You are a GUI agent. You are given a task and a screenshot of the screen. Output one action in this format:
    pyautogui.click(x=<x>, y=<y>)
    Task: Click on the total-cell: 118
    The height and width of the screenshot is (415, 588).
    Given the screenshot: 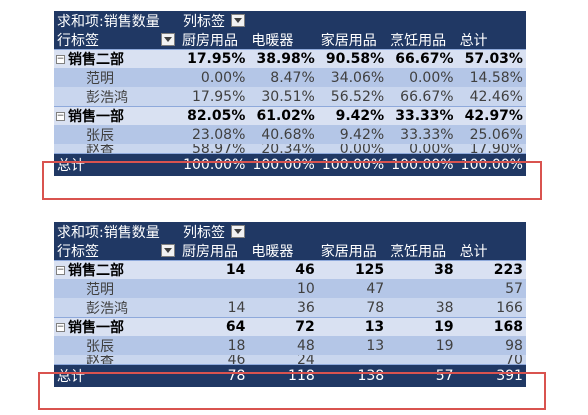 What is the action you would take?
    pyautogui.click(x=301, y=376)
    